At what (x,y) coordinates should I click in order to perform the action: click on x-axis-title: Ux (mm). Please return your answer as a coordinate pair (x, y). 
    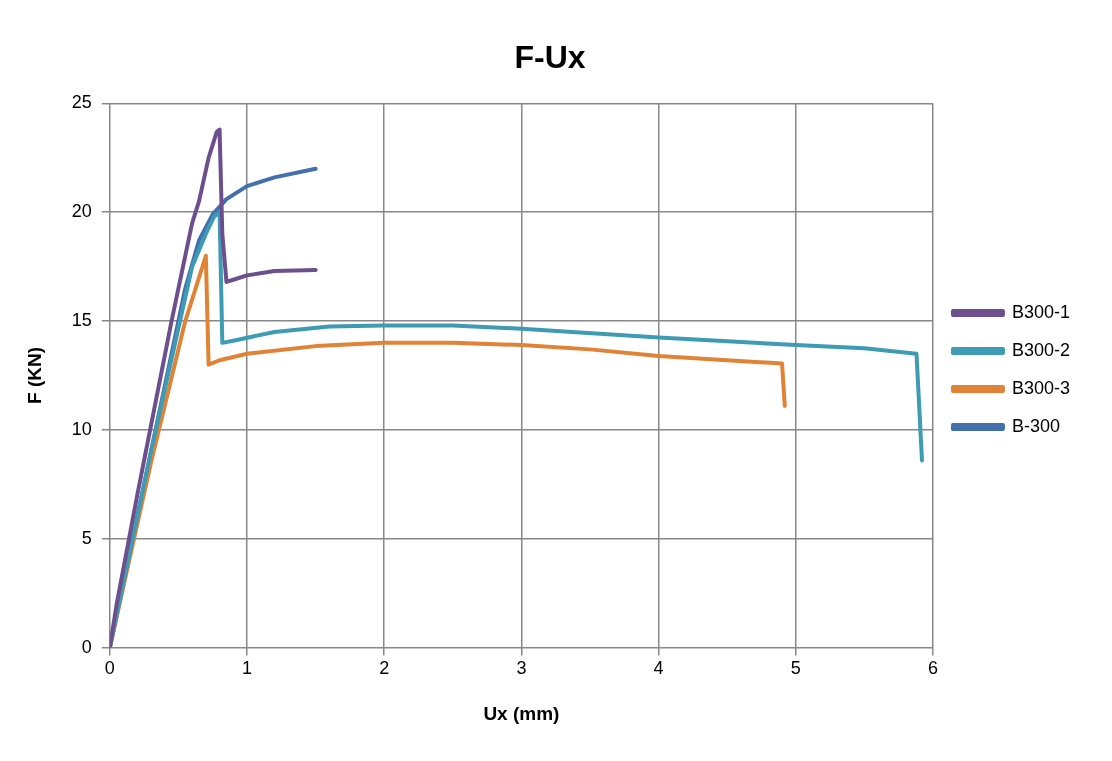
    Looking at the image, I should click on (521, 713).